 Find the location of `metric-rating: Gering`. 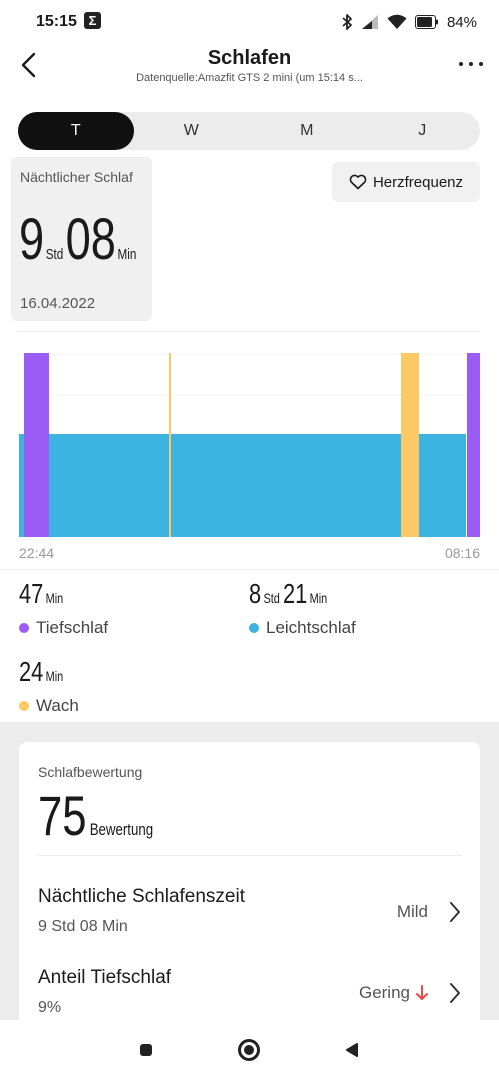

metric-rating: Gering is located at coordinates (393, 993).